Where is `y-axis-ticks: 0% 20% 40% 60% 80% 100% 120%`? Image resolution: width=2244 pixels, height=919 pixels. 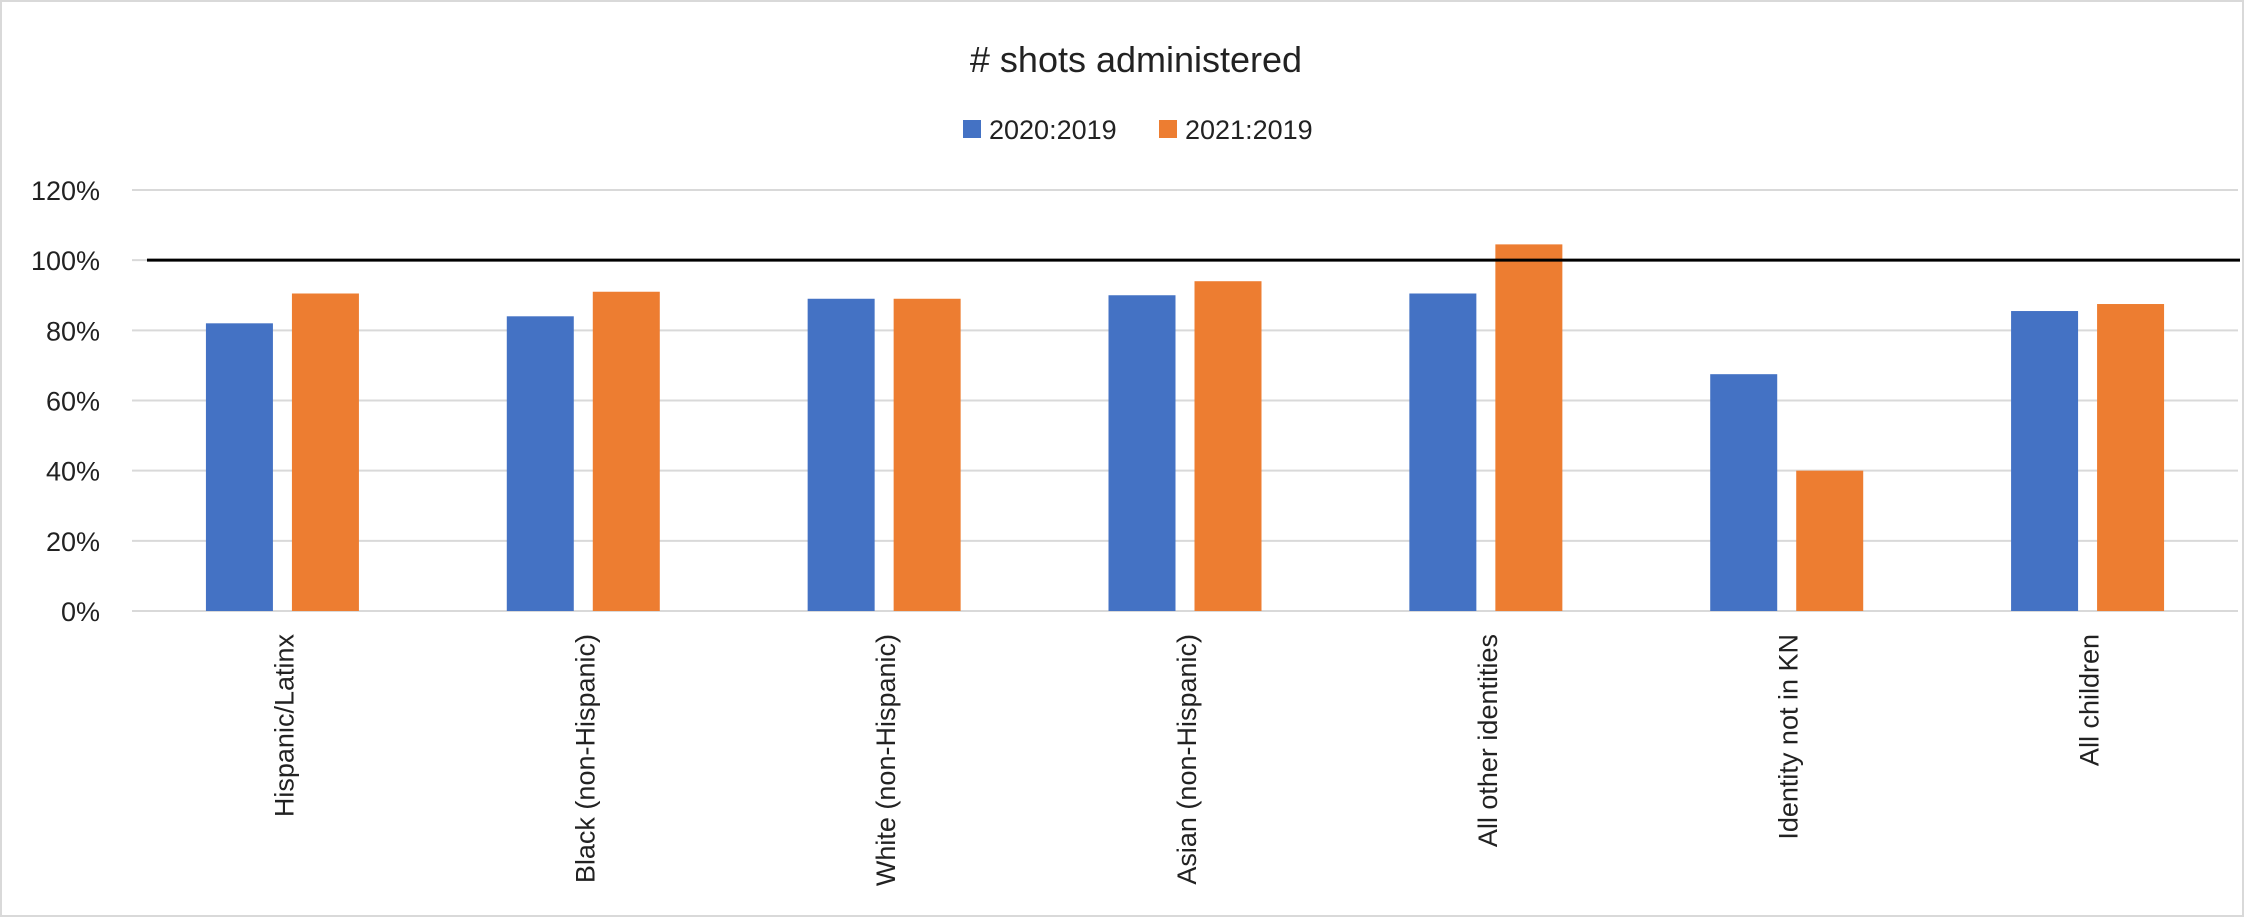
y-axis-ticks: 0% 20% 40% 60% 80% 100% 120% is located at coordinates (65, 401).